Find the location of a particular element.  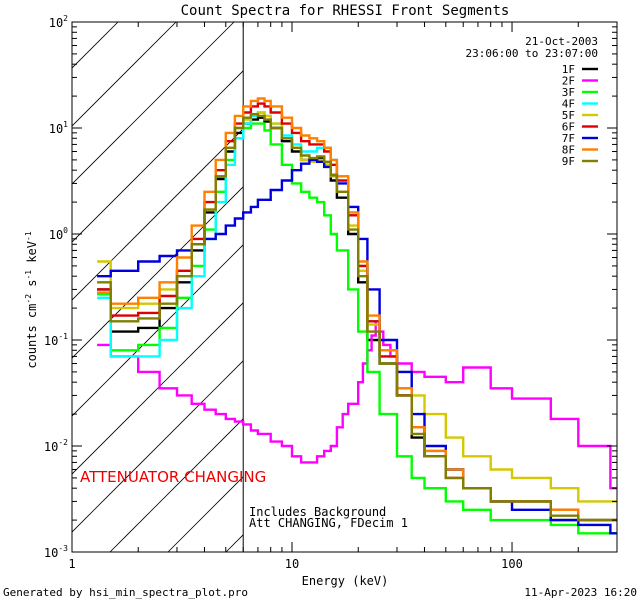

x-tick-label: 100 is located at coordinates (512, 564).